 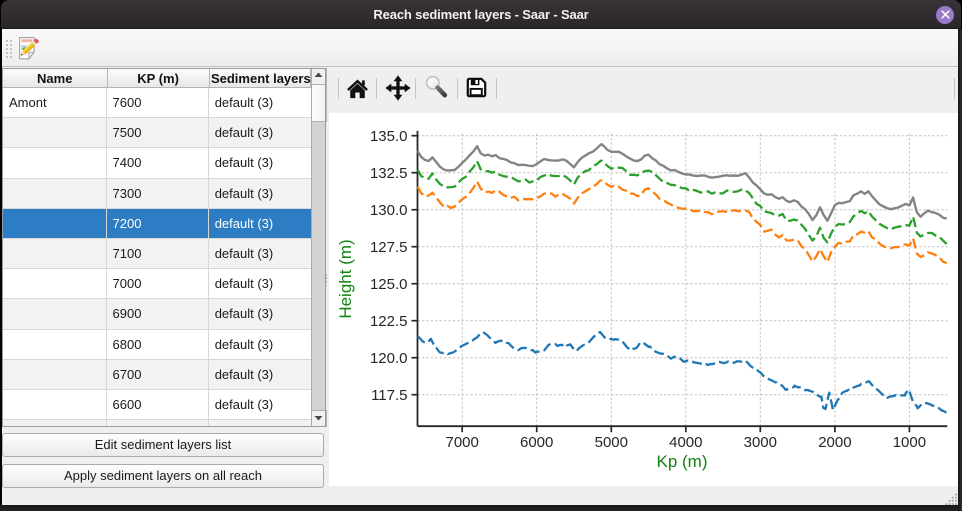 What do you see at coordinates (685, 442) in the screenshot?
I see `svg-text: 4000` at bounding box center [685, 442].